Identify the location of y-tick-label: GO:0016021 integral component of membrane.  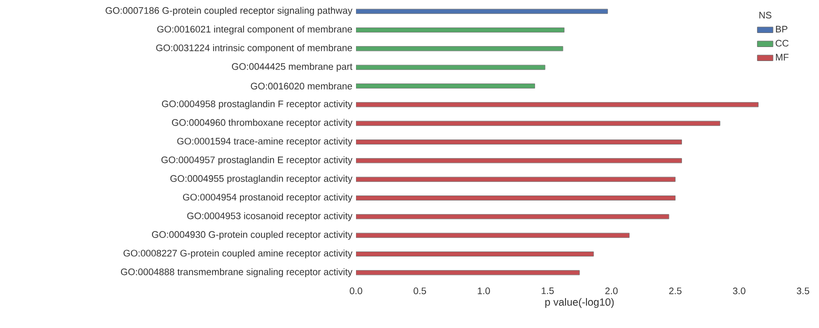
(254, 30).